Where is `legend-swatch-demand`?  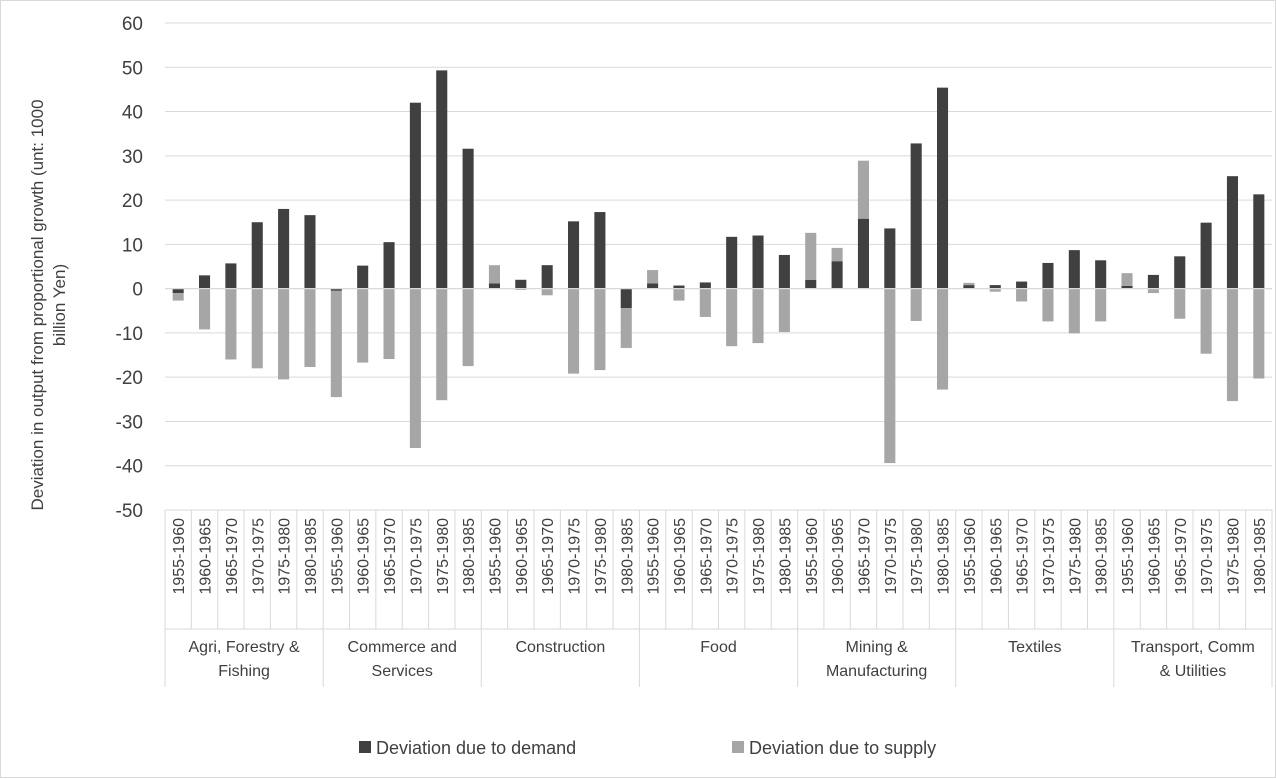 legend-swatch-demand is located at coordinates (365, 747).